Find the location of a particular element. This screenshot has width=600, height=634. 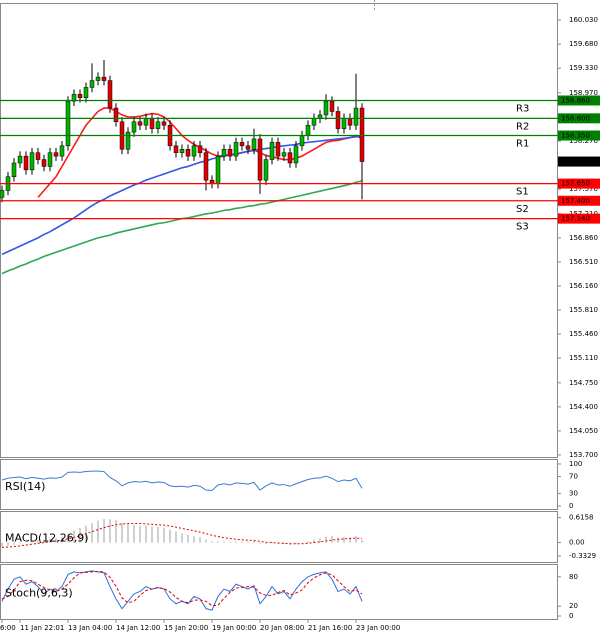

level-price: 158.860 is located at coordinates (575, 100).